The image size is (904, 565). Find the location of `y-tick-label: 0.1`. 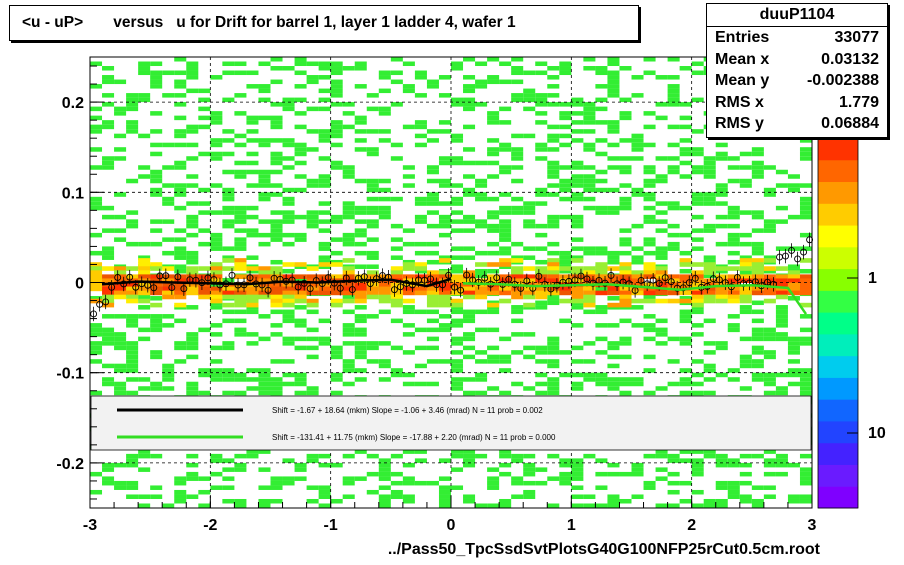

y-tick-label: 0.1 is located at coordinates (73, 193).